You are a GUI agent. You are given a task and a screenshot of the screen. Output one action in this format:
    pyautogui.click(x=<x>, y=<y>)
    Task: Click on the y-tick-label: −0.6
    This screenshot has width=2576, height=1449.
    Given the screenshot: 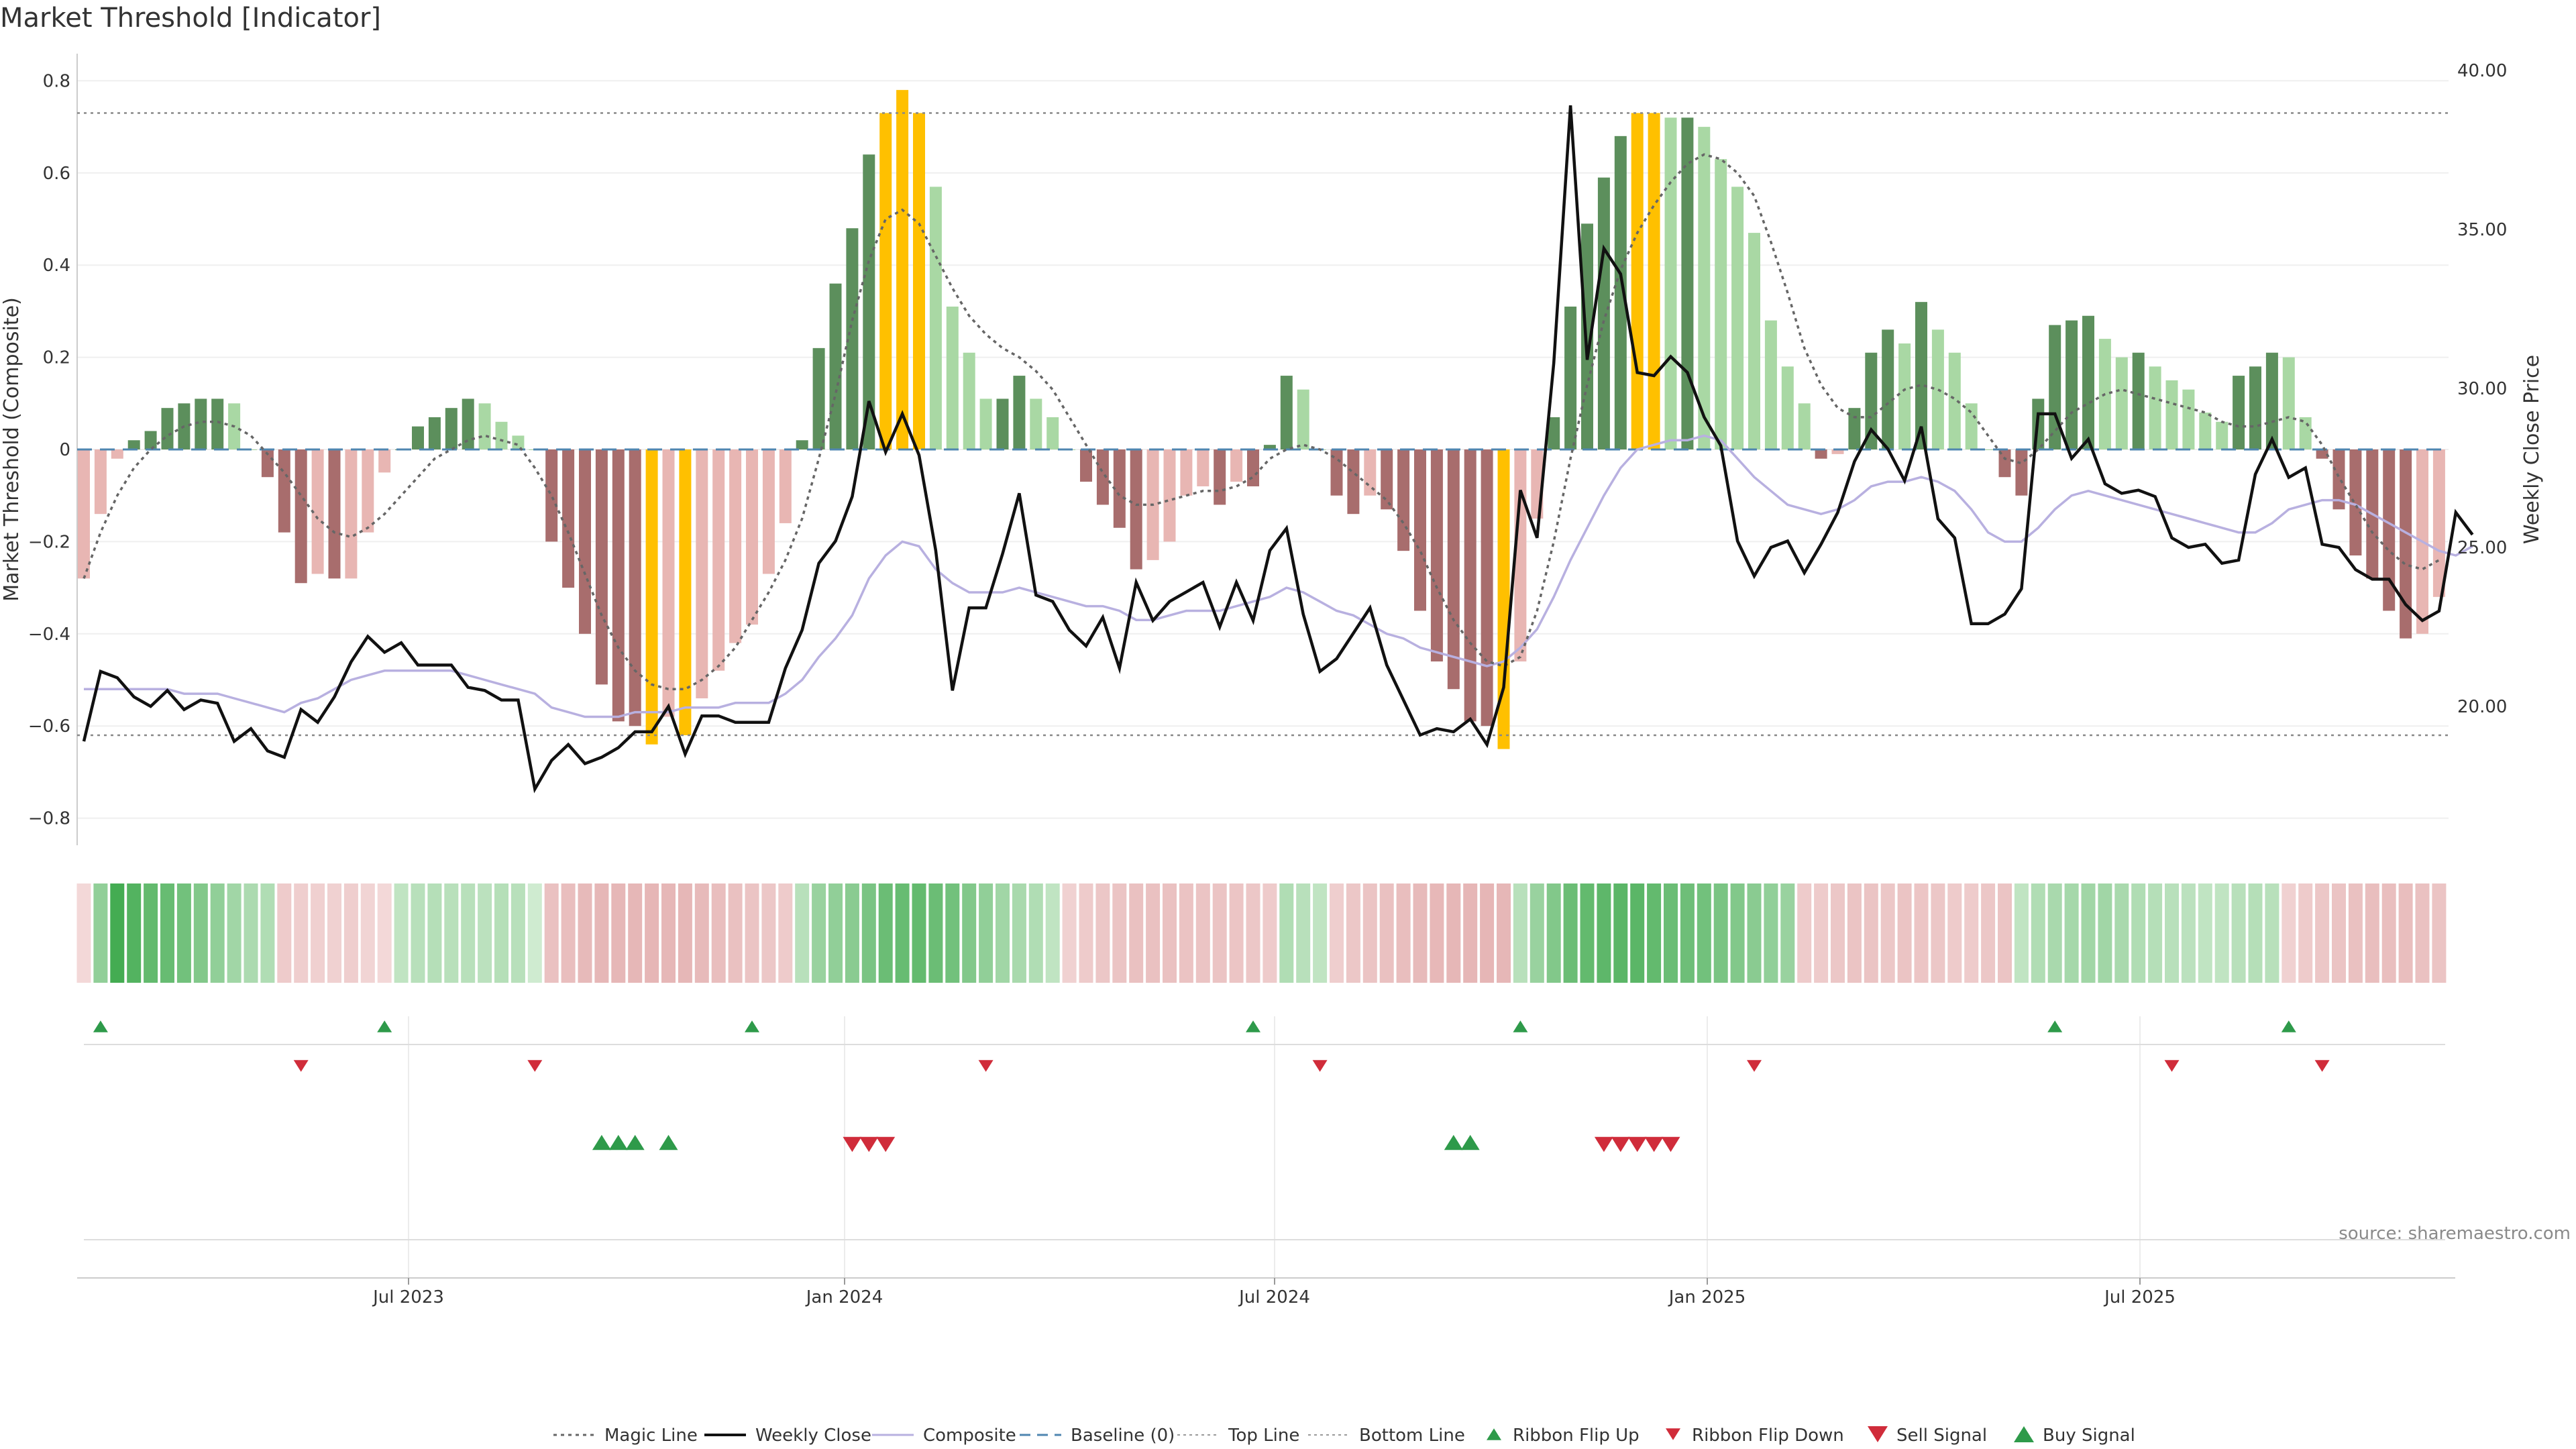 What is the action you would take?
    pyautogui.click(x=49, y=726)
    